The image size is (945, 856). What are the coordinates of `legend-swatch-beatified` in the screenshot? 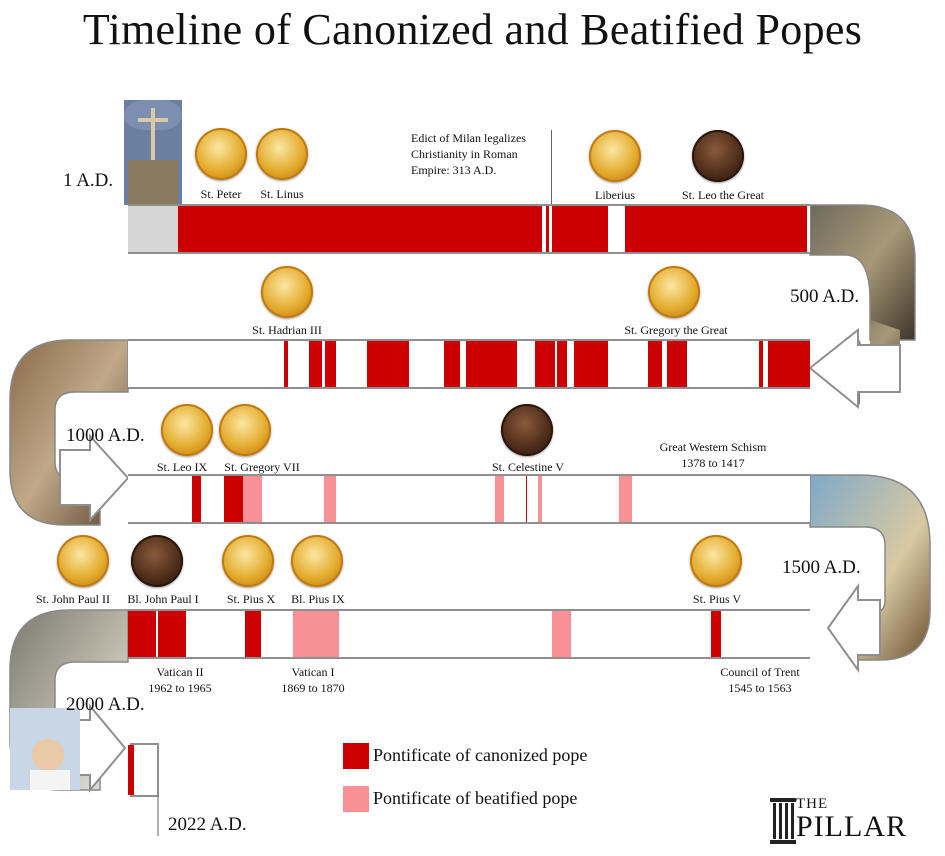 It's located at (356, 799).